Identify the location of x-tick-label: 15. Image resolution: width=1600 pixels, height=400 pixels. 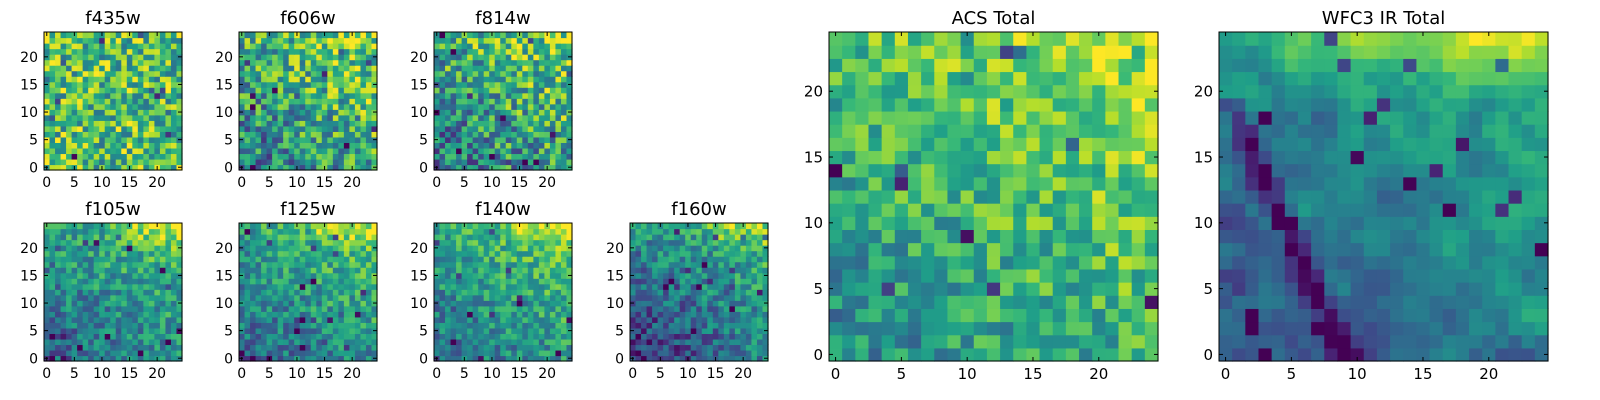
(130, 183).